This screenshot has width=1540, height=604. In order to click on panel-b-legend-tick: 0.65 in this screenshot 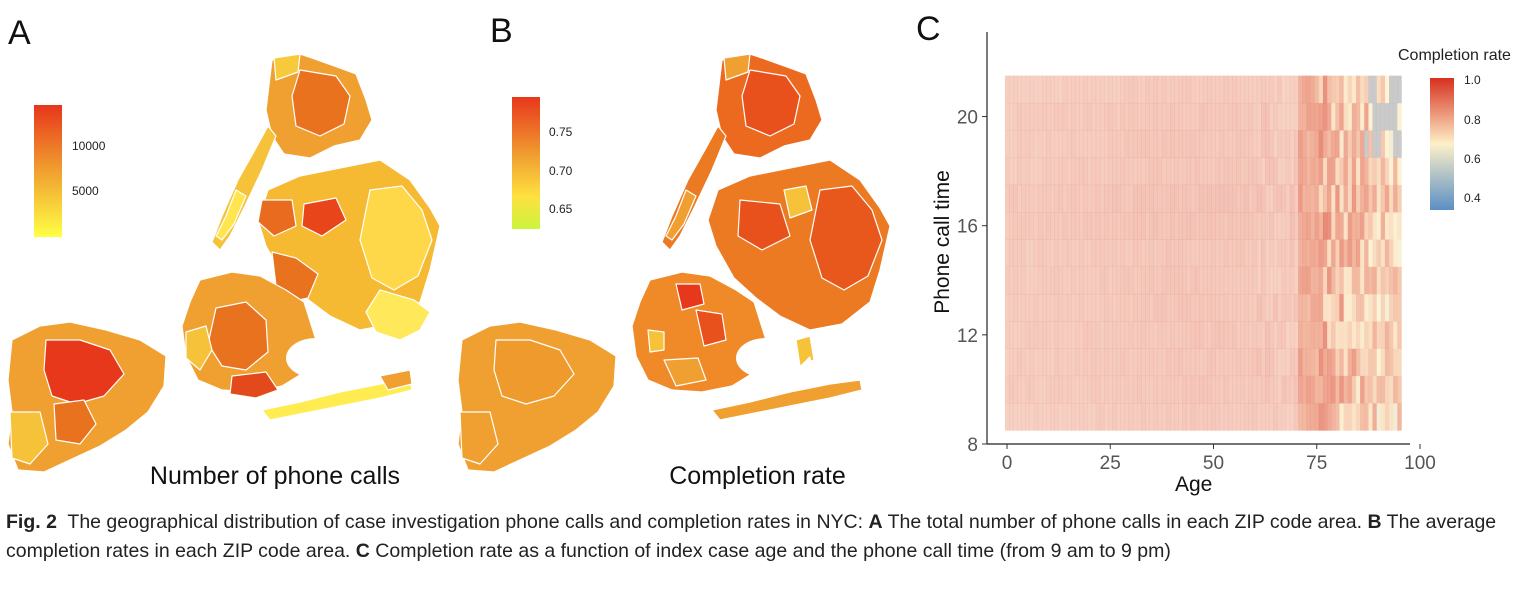, I will do `click(561, 209)`.